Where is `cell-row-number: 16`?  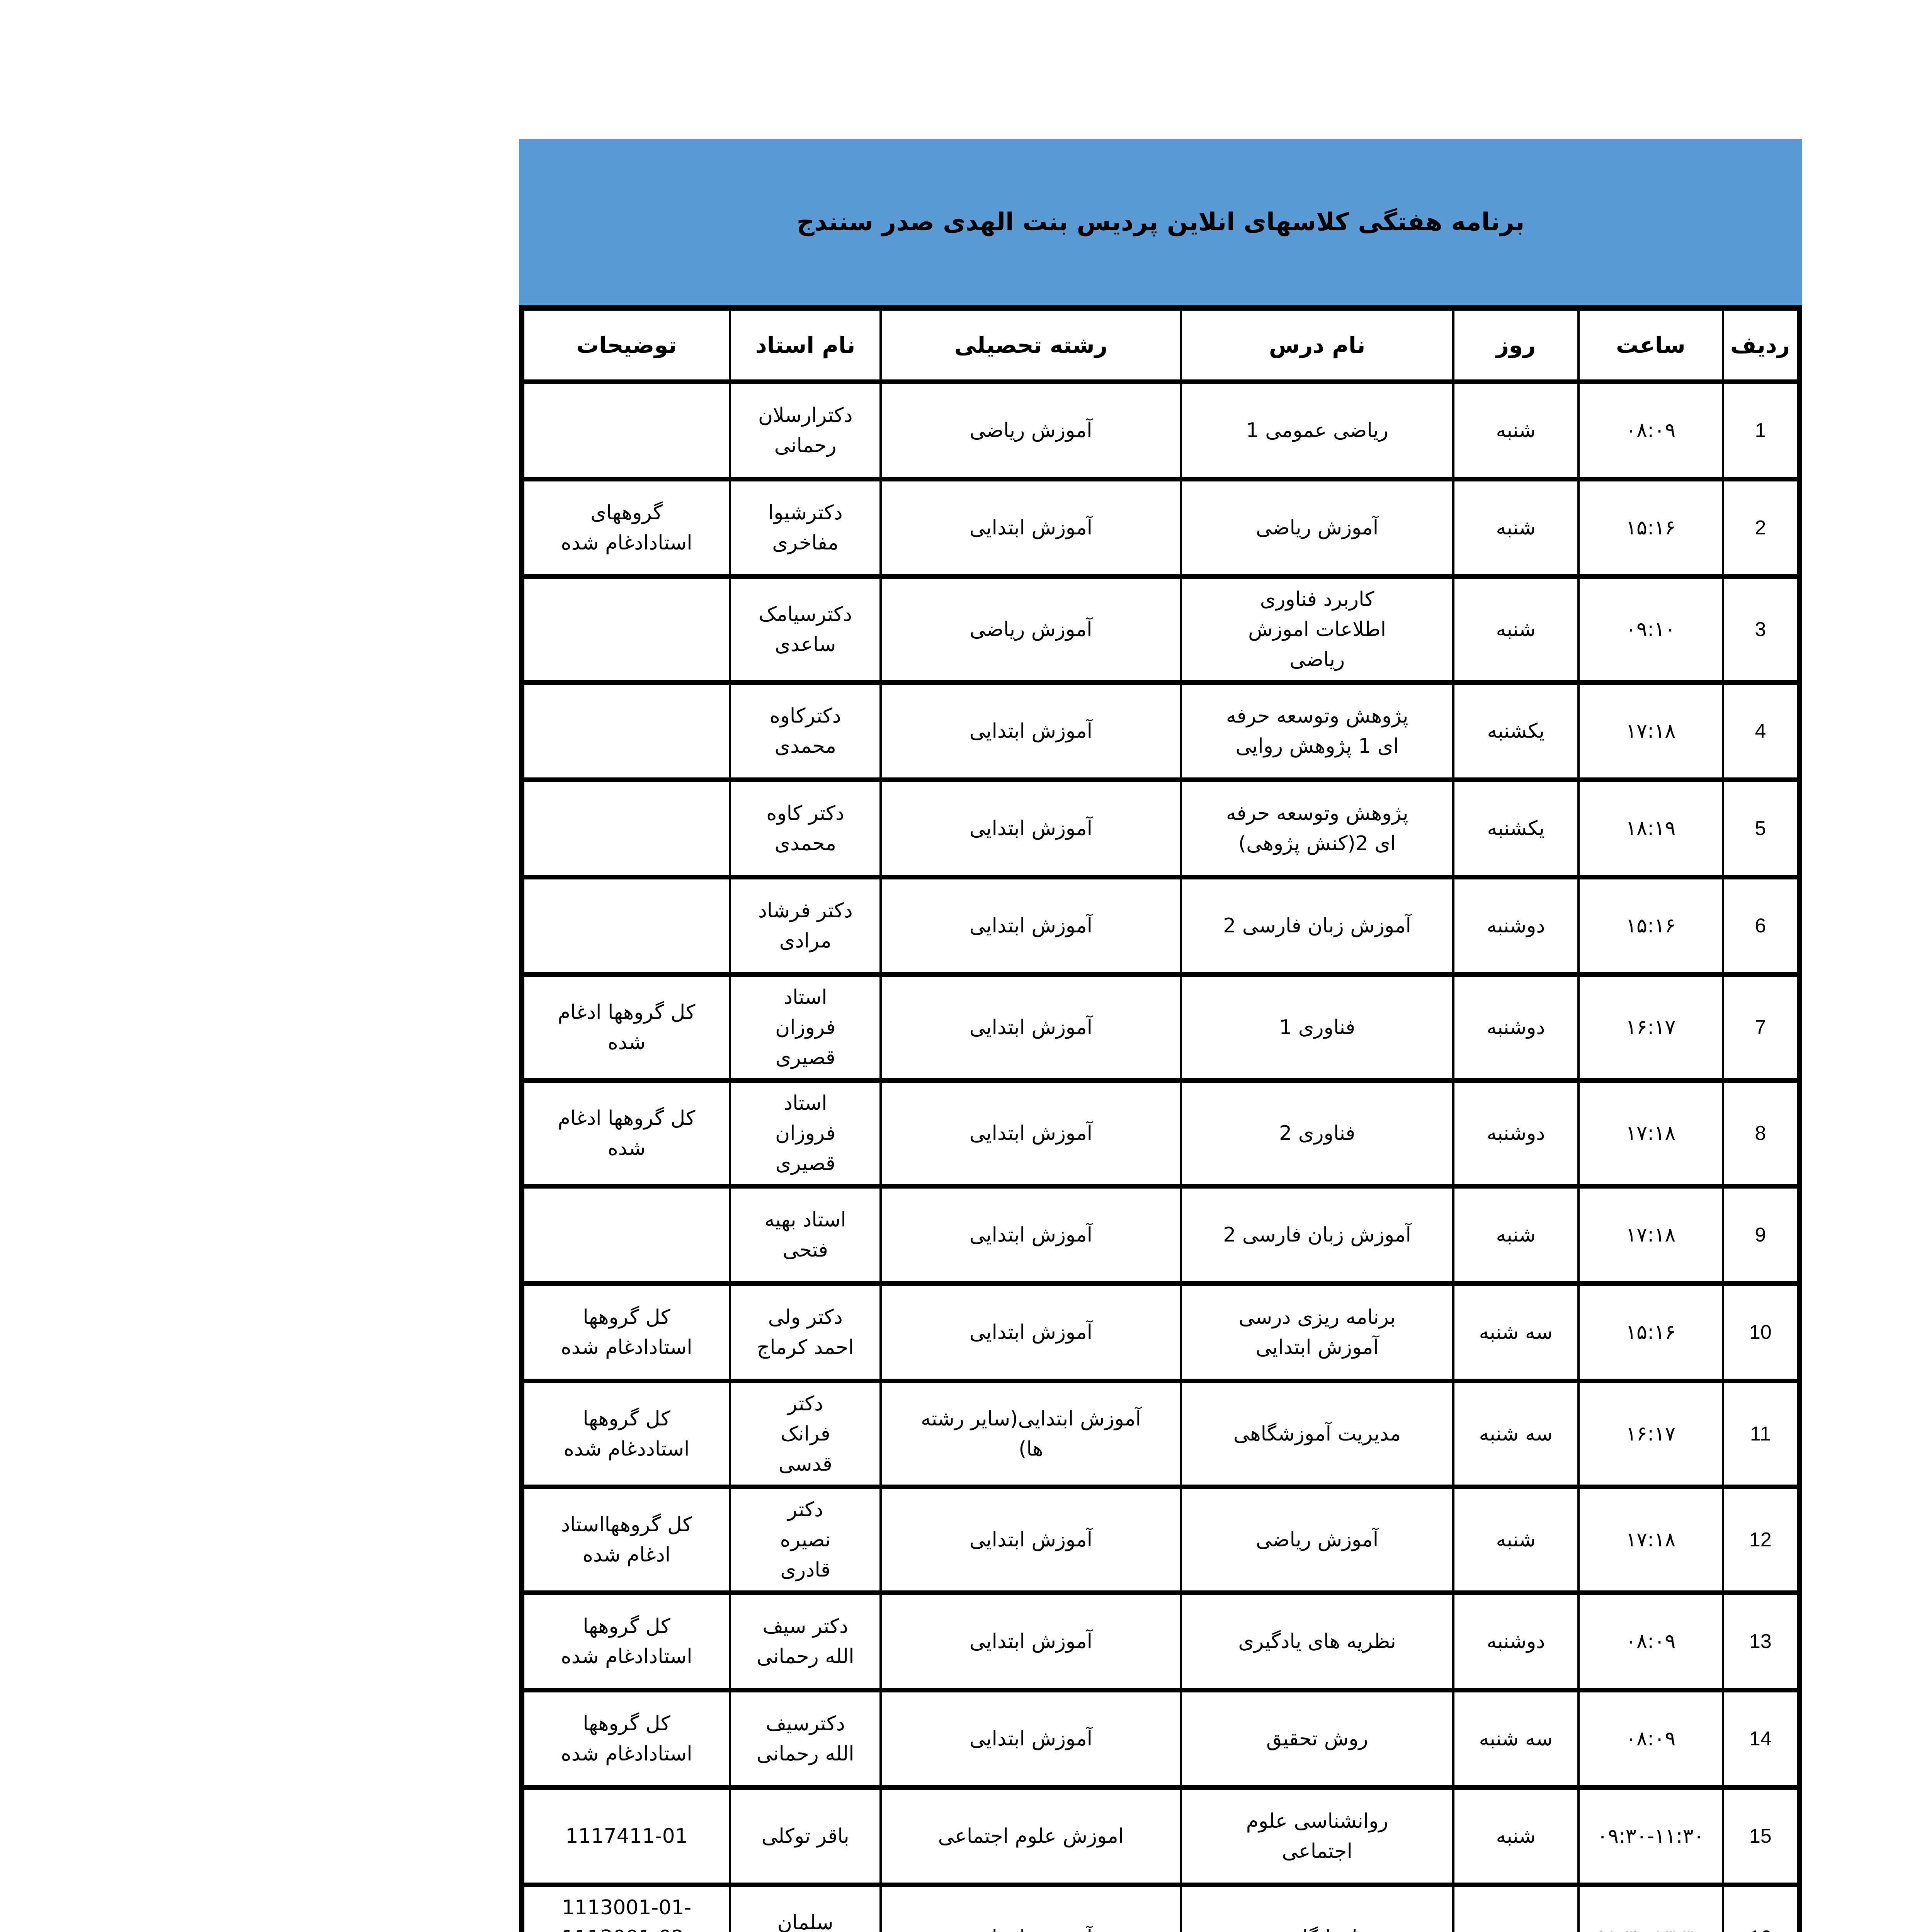 cell-row-number: 16 is located at coordinates (1761, 1908).